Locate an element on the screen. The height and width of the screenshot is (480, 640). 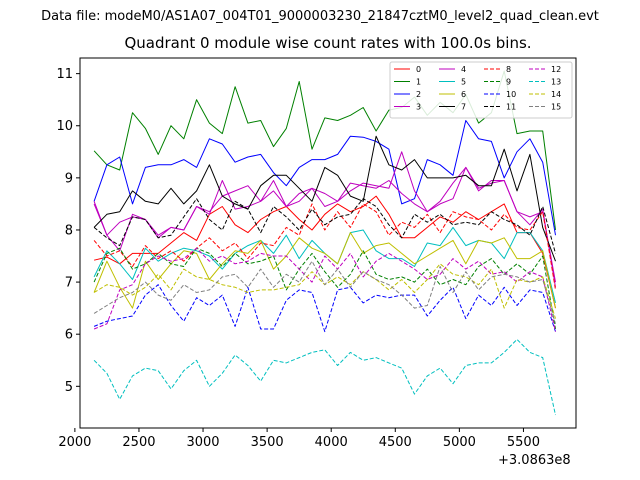
legend-label-4: 4 is located at coordinates (463, 69).